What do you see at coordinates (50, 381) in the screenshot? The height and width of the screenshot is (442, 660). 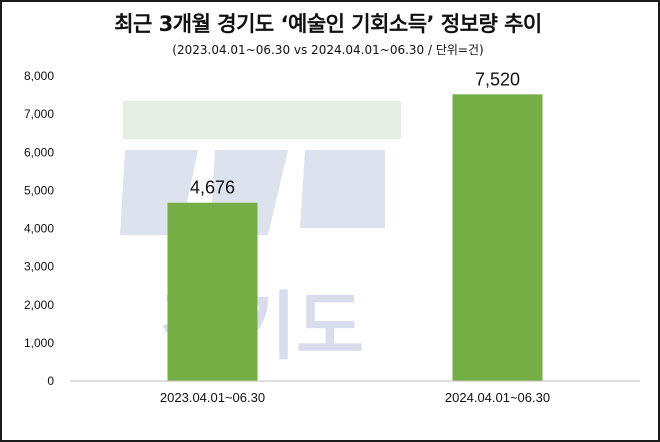 I see `y-tick-label: 0` at bounding box center [50, 381].